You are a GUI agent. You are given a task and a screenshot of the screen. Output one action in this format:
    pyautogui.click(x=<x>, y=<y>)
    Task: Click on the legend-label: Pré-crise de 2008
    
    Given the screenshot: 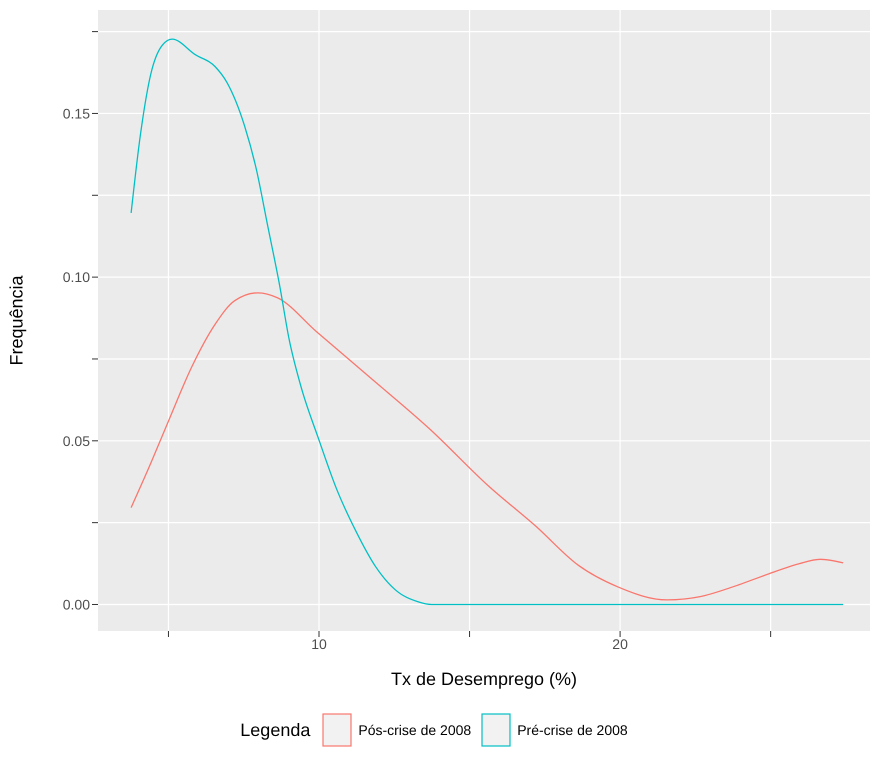 What is the action you would take?
    pyautogui.click(x=572, y=730)
    